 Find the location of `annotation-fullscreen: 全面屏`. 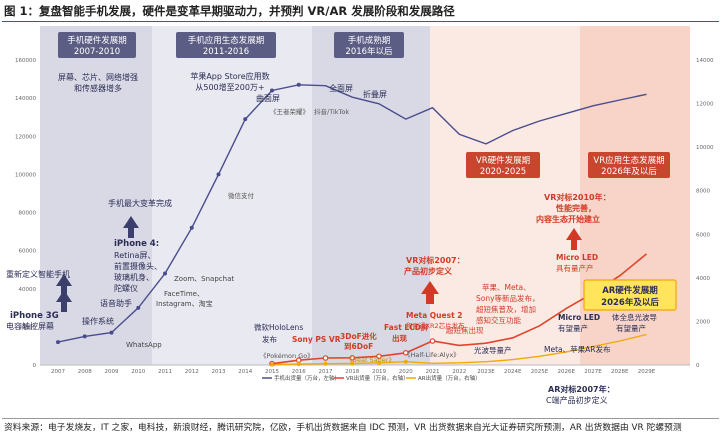

annotation-fullscreen: 全面屏 is located at coordinates (341, 88).